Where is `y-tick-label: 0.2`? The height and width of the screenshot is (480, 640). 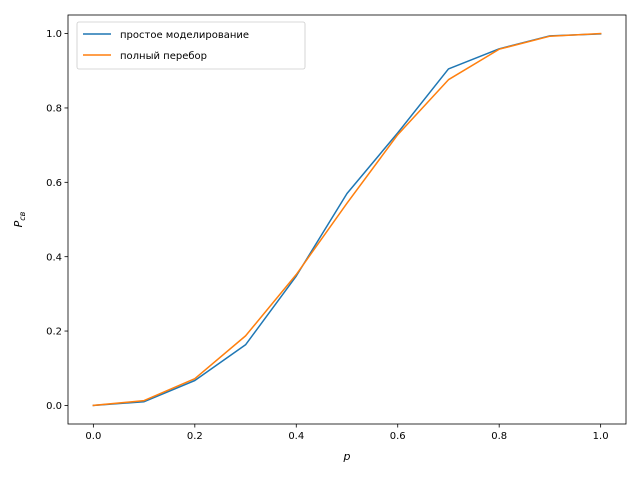 y-tick-label: 0.2 is located at coordinates (54, 332).